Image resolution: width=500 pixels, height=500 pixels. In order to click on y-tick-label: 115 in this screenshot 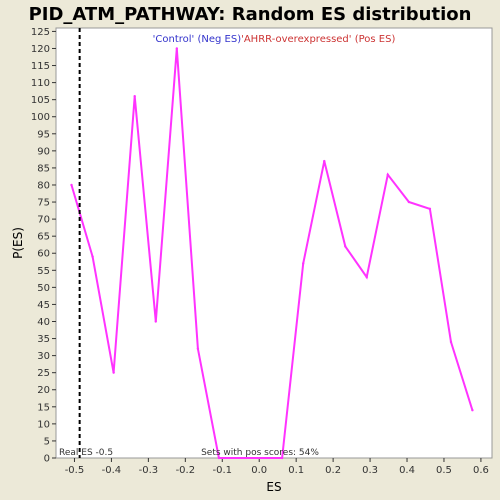, I will do `click(40, 66)`.